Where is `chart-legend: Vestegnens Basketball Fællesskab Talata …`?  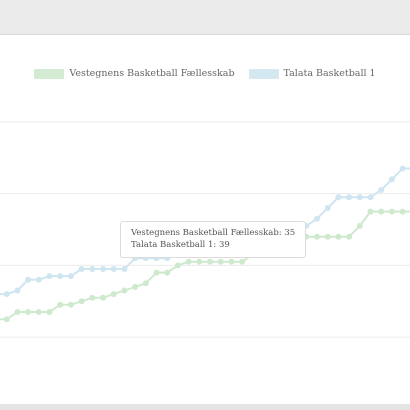
chart-legend: Vestegnens Basketball Fællesskab Talata … is located at coordinates (205, 73).